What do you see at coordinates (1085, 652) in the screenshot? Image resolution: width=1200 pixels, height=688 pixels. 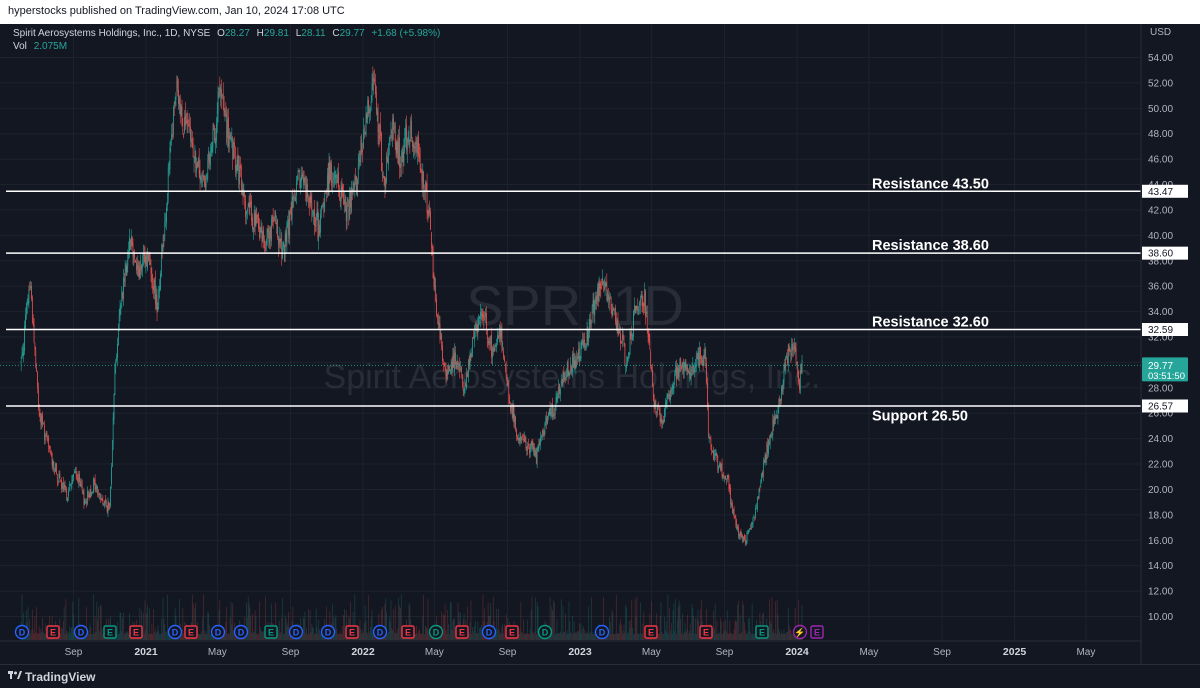 I see `time-tick-label: May` at bounding box center [1085, 652].